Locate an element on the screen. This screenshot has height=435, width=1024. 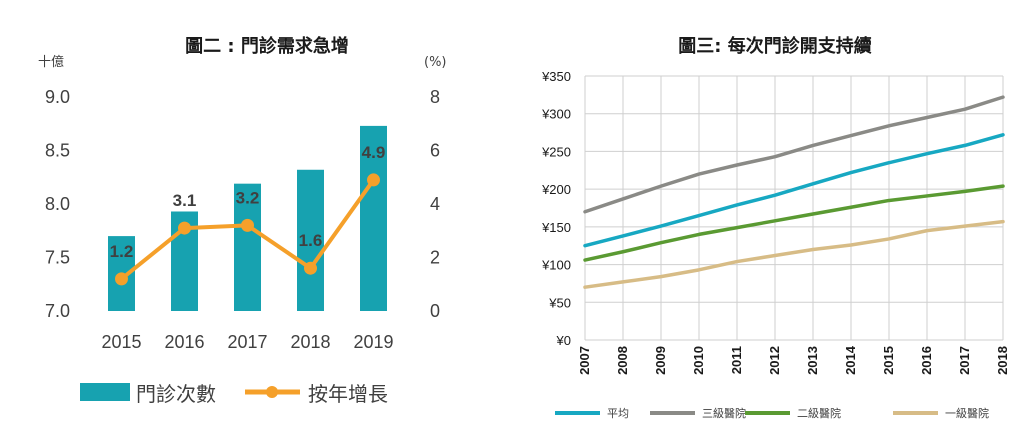
x-tick-label: 2007 is located at coordinates (584, 360).